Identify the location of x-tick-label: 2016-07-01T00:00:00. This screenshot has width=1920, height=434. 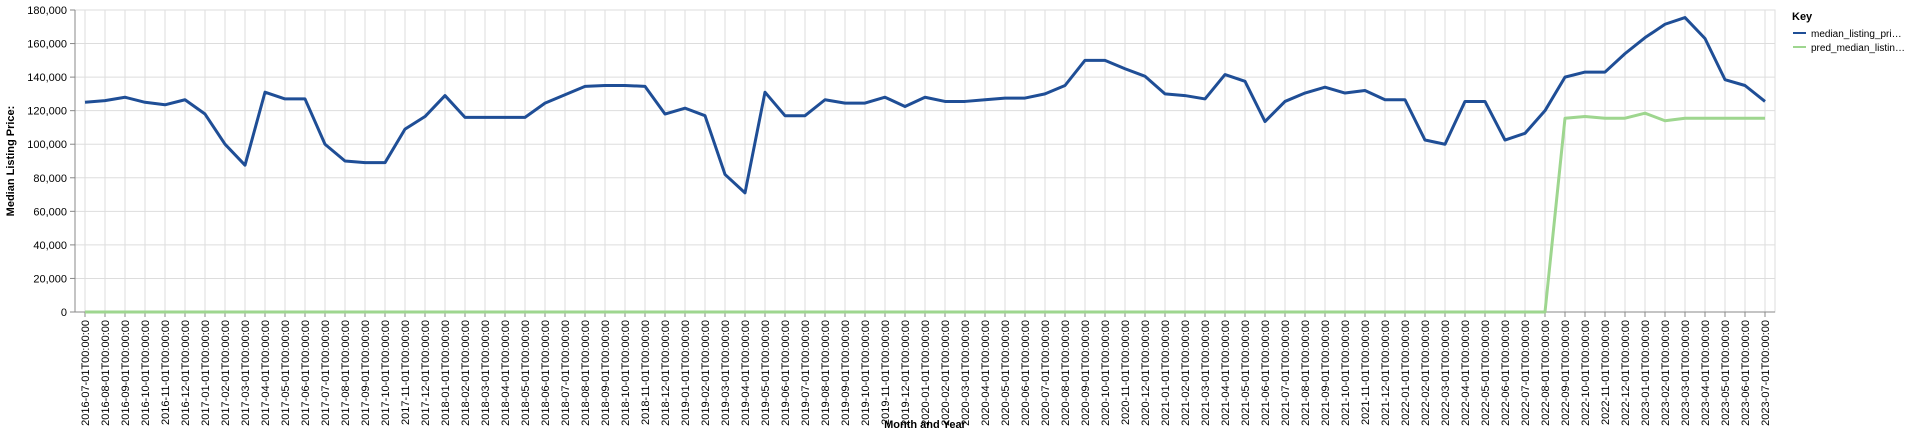
(86, 373).